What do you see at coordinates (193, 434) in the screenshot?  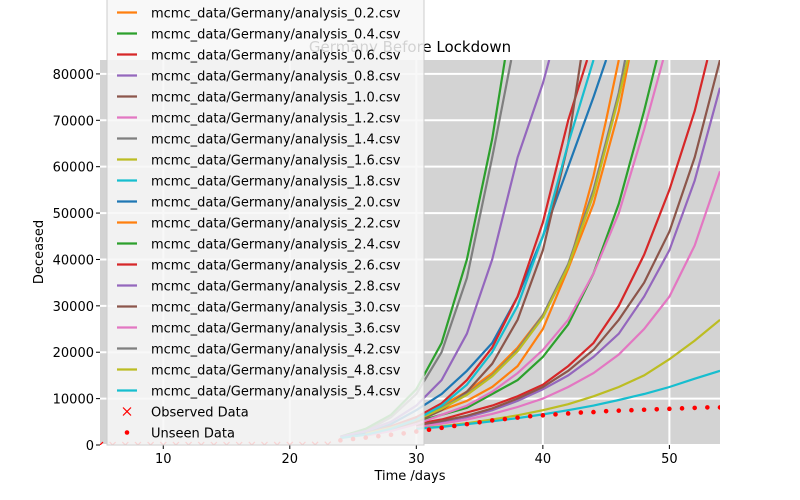 I see `legend-label: Unseen Data` at bounding box center [193, 434].